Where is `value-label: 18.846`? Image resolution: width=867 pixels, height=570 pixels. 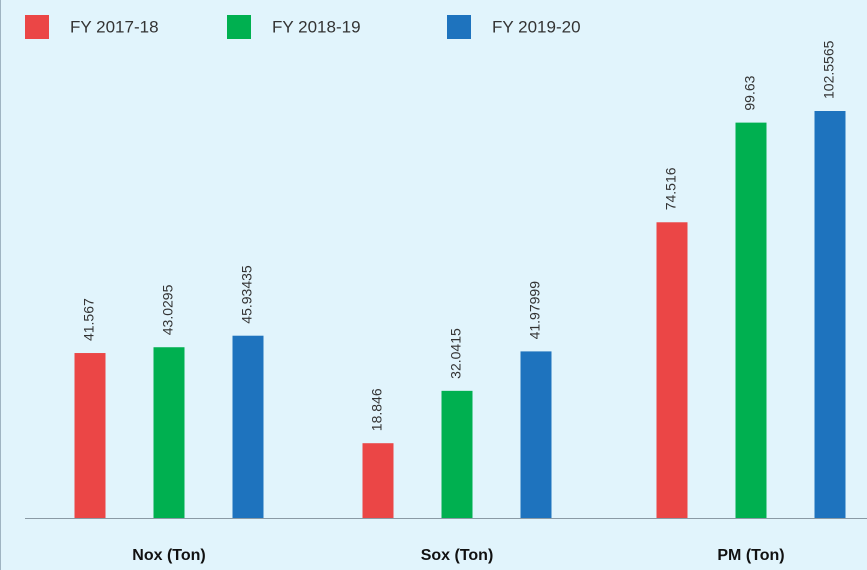 value-label: 18.846 is located at coordinates (377, 409).